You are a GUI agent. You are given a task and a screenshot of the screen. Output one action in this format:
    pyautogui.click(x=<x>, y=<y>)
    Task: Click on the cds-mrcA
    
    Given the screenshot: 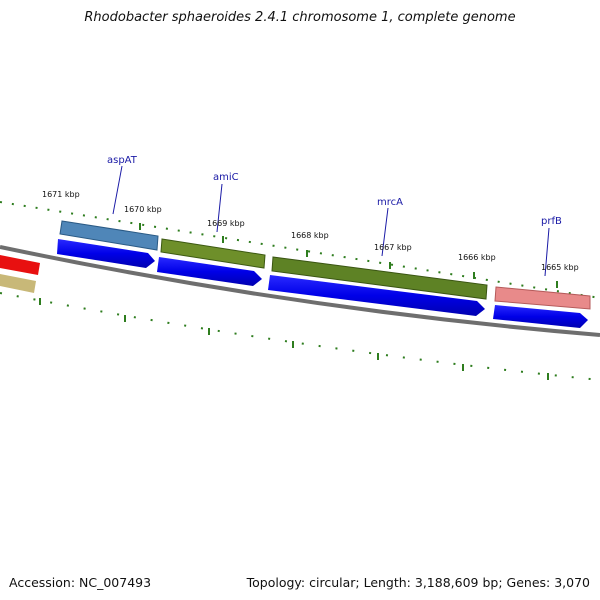 What is the action you would take?
    pyautogui.click(x=376, y=295)
    